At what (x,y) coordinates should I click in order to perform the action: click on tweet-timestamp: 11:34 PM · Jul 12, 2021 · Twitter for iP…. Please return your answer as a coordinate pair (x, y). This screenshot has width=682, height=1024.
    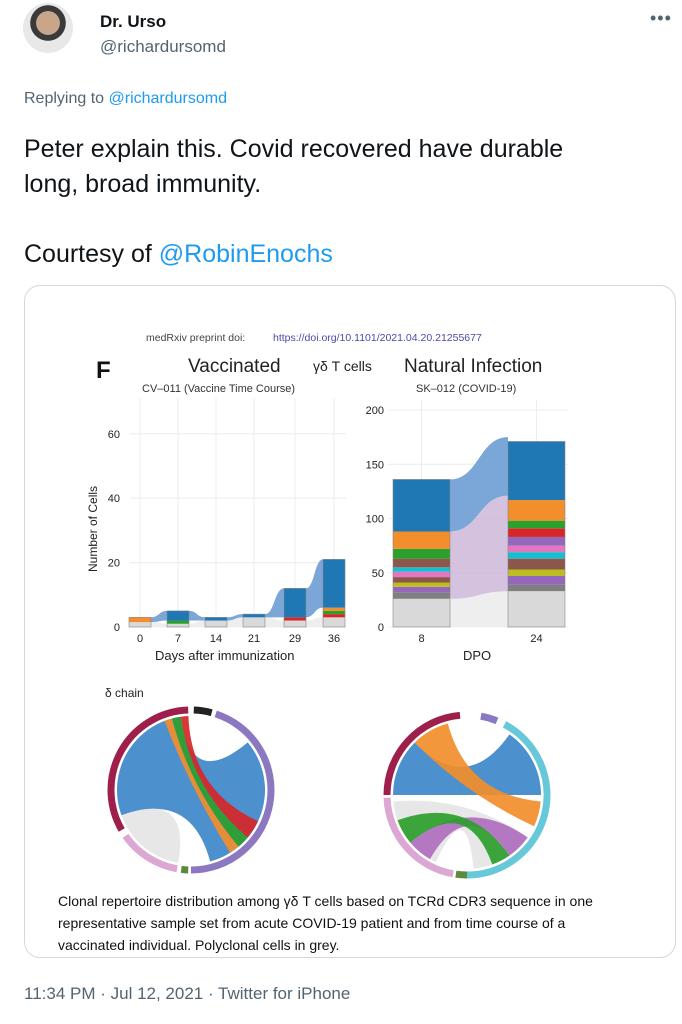
    Looking at the image, I should click on (187, 993).